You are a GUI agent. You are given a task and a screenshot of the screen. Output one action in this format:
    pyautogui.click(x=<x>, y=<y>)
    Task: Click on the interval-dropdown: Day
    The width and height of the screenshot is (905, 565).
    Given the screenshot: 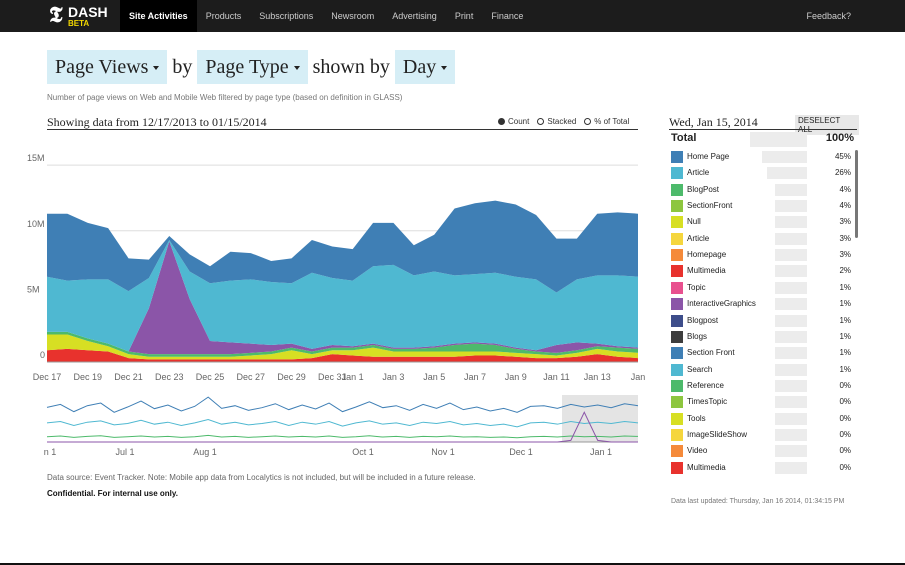 What is the action you would take?
    pyautogui.click(x=425, y=67)
    